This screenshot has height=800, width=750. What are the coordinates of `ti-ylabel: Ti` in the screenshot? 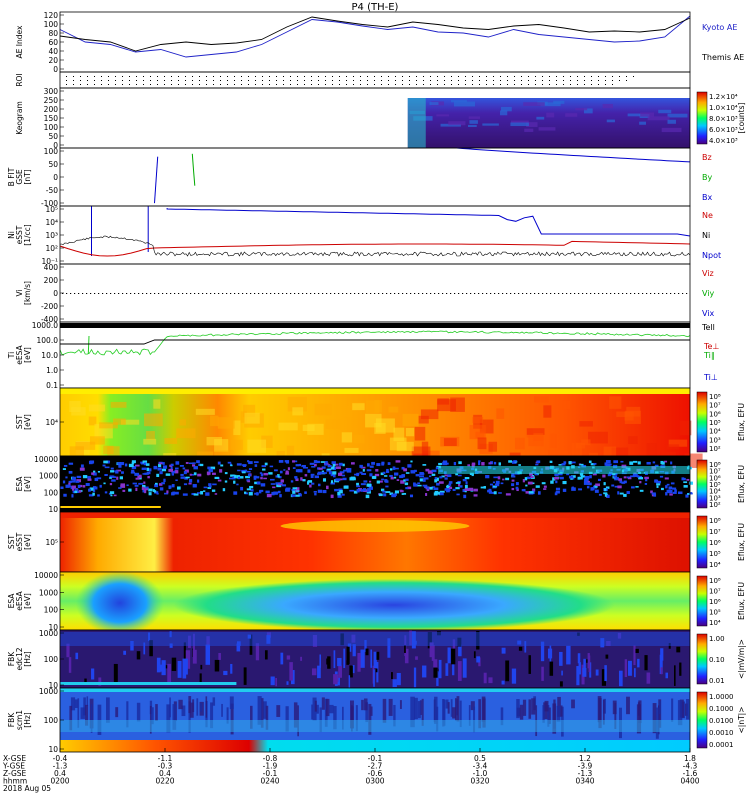 It's located at (11, 355).